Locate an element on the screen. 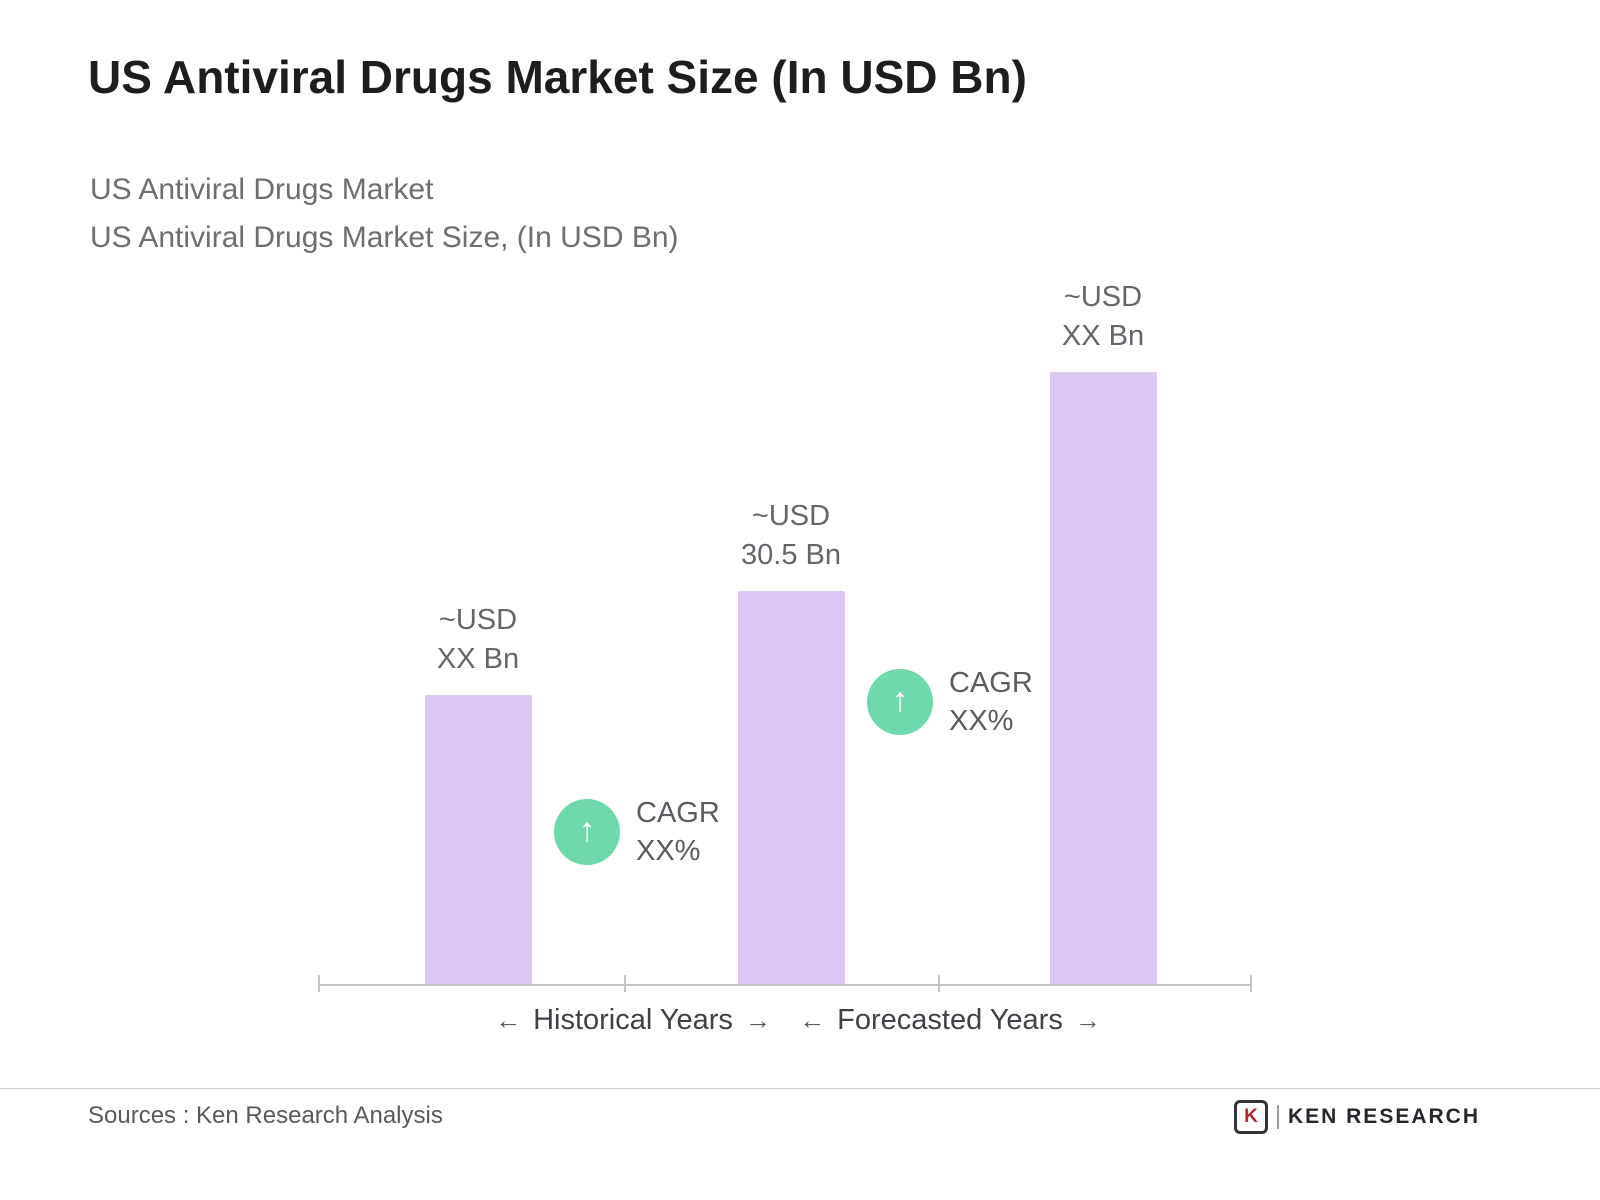  axis-label-forecasted-years: ← Forecasted Years → is located at coordinates (950, 1020).